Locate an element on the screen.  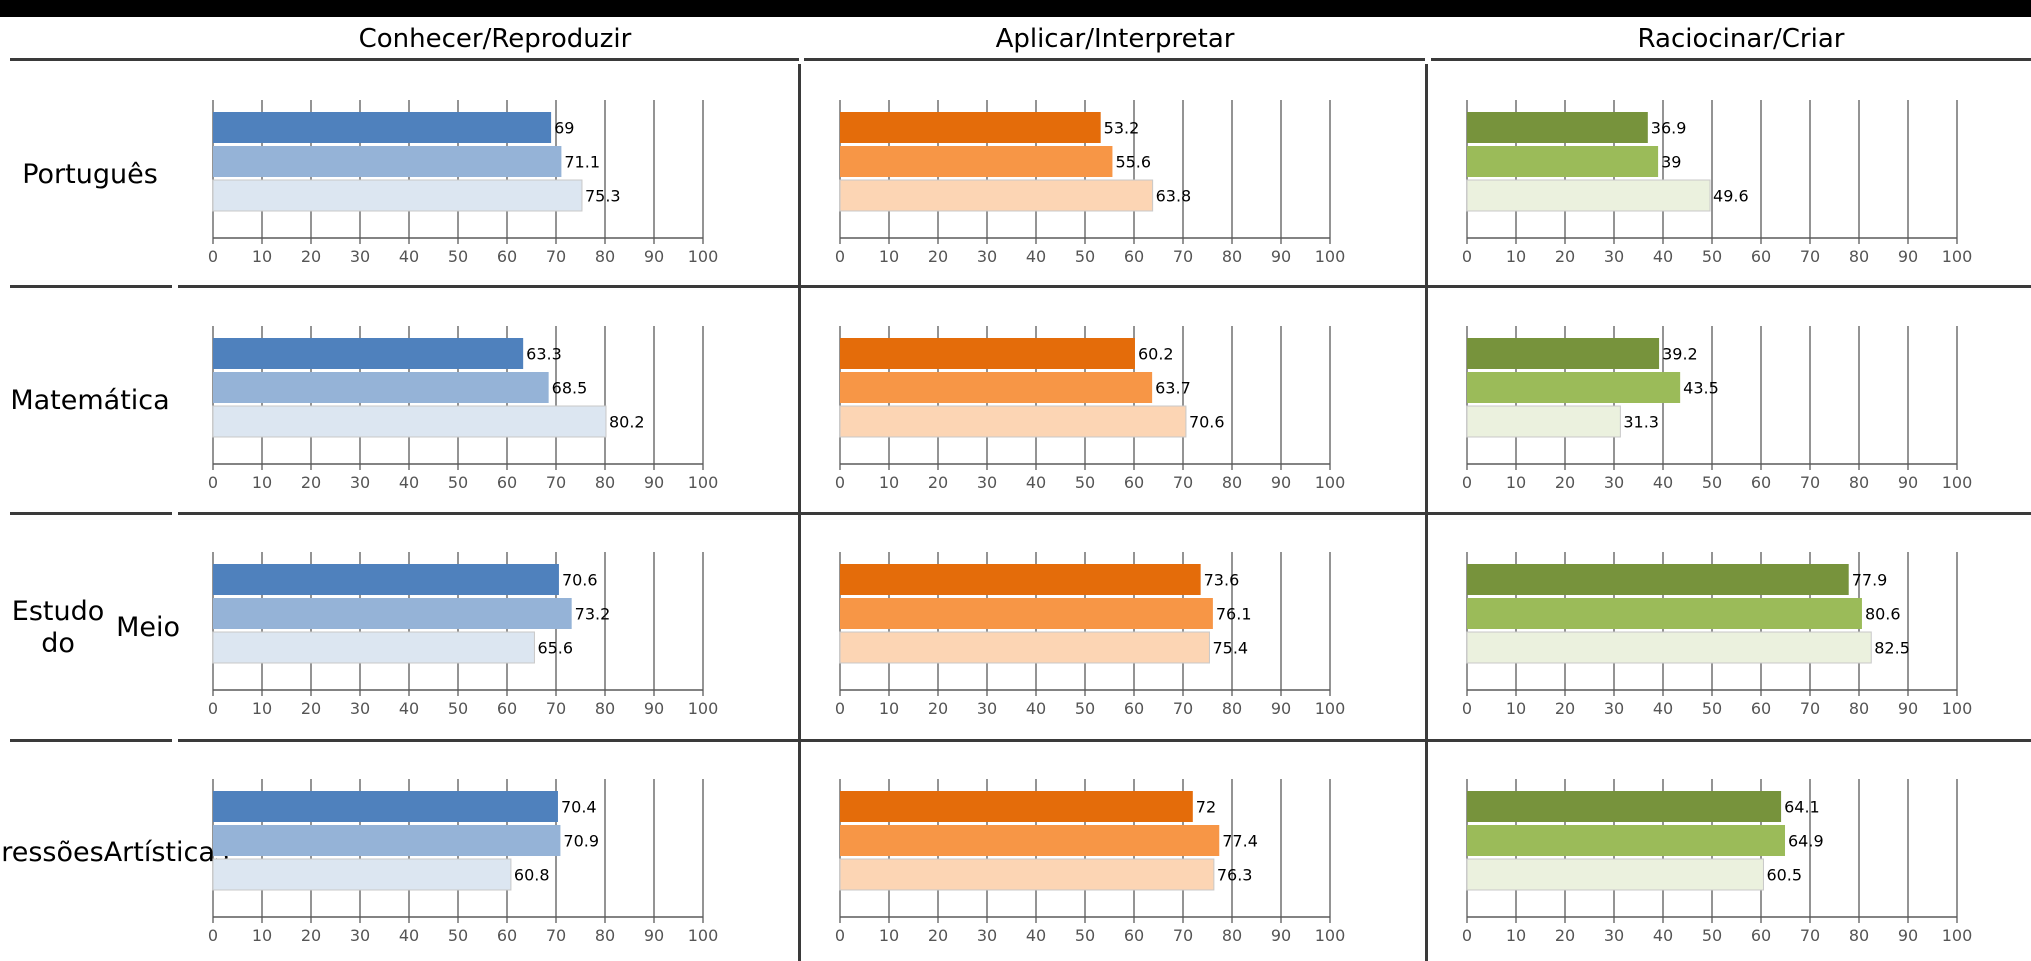
bar-value-label: 70.6 is located at coordinates (580, 580).